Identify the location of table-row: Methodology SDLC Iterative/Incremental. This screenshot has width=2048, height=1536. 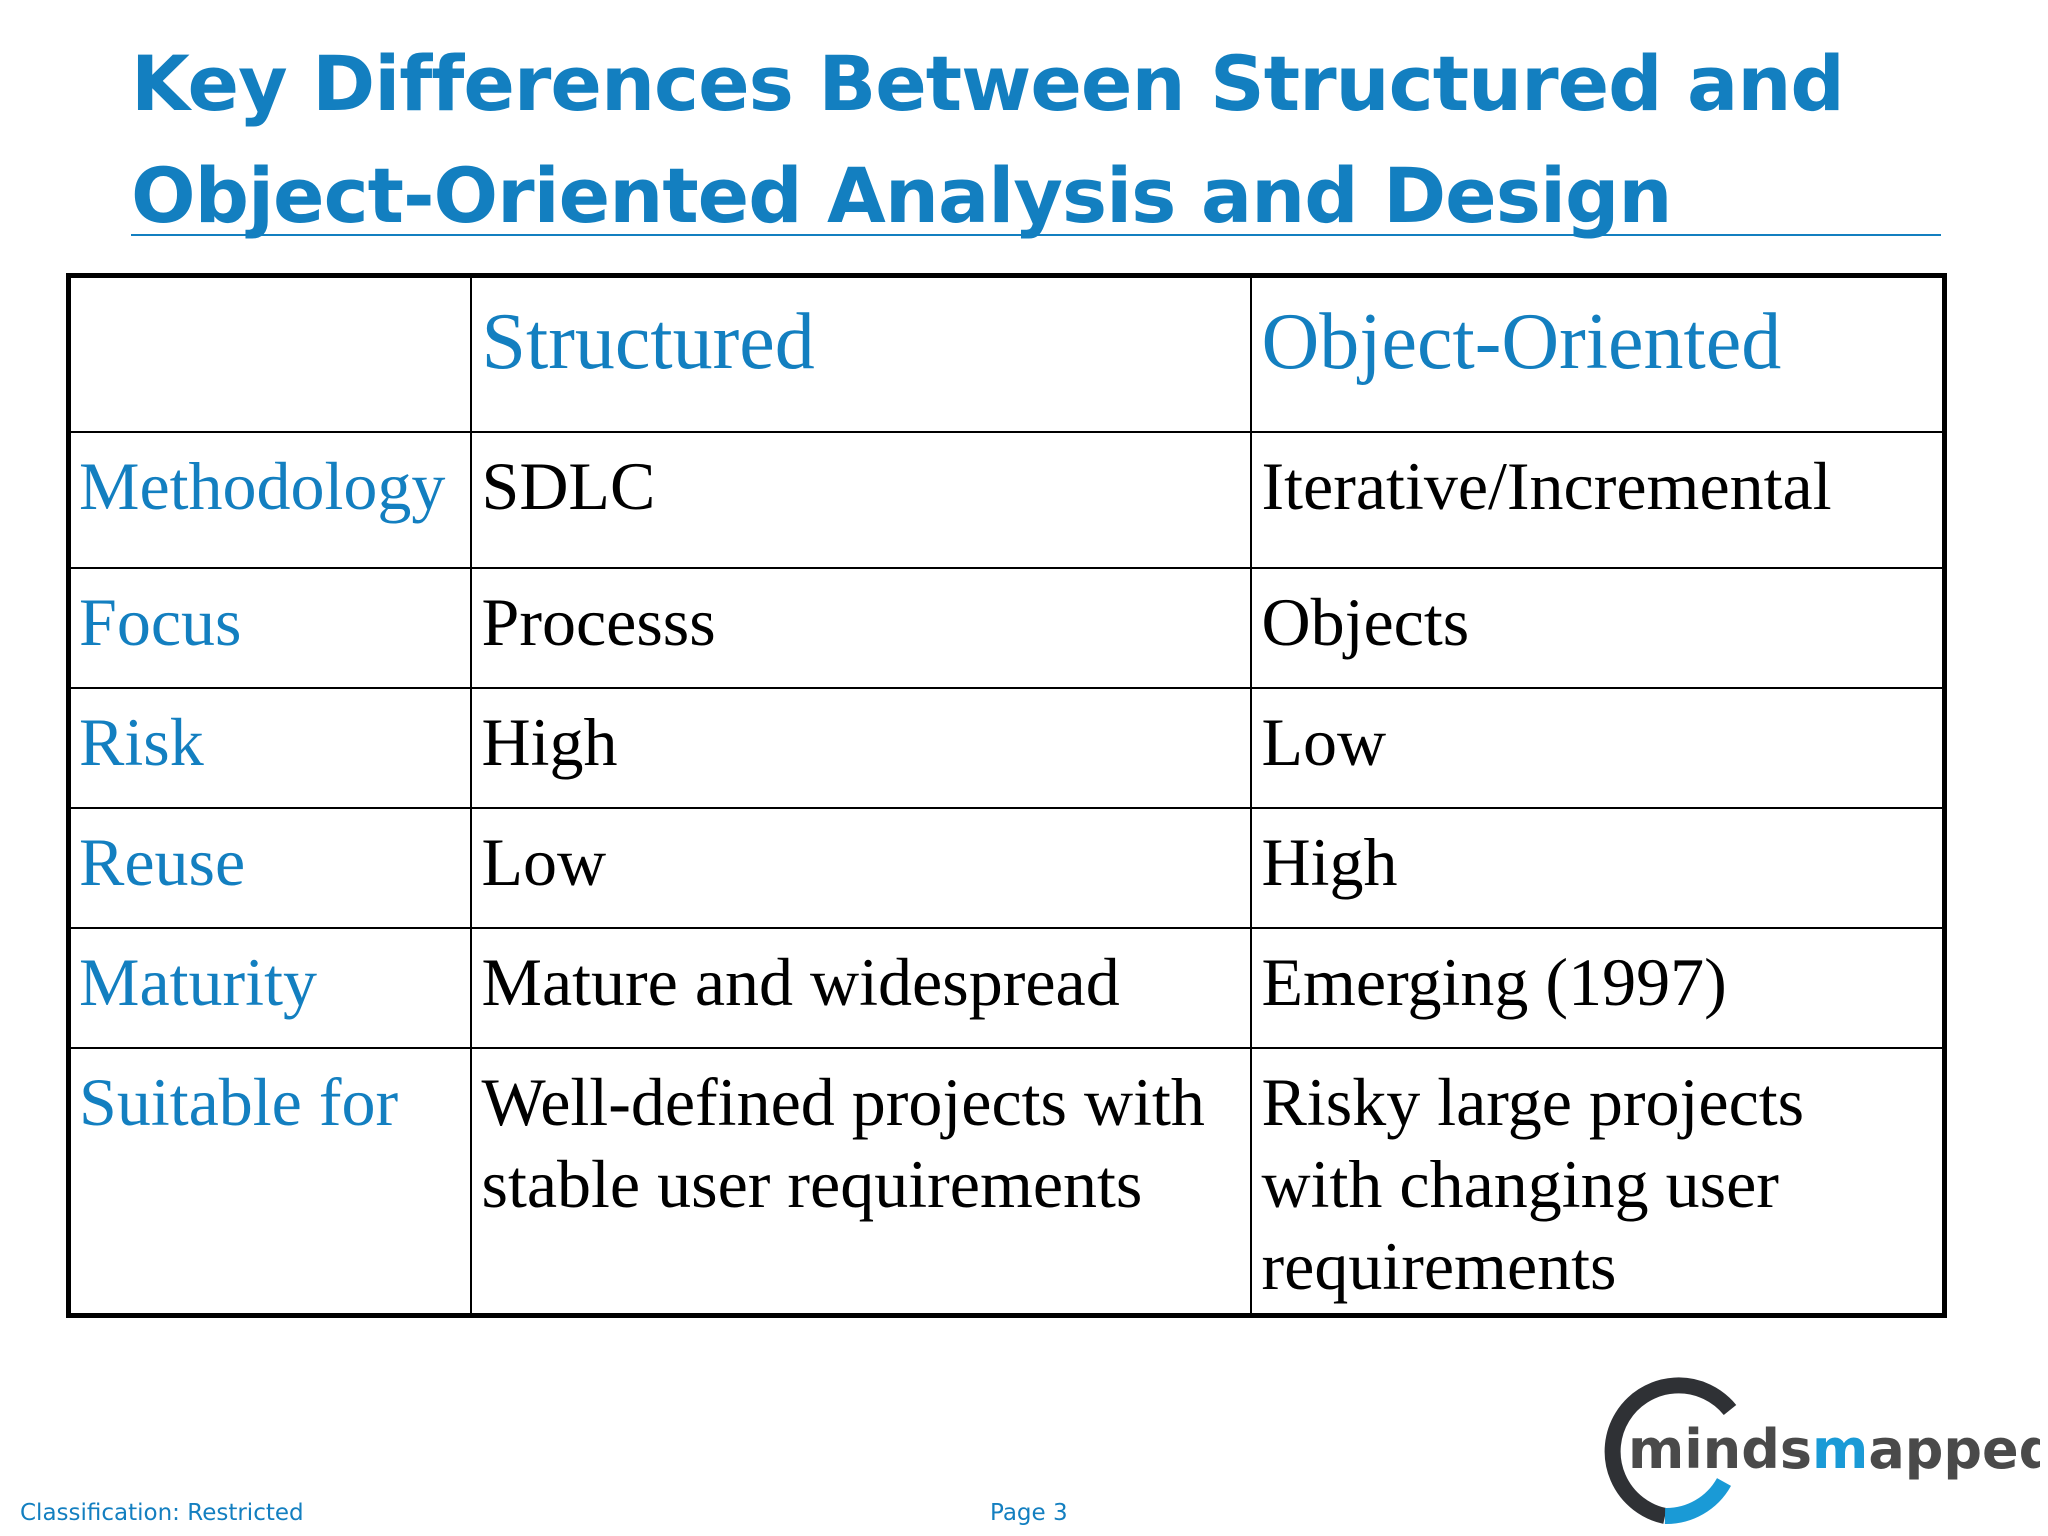
(1006, 499).